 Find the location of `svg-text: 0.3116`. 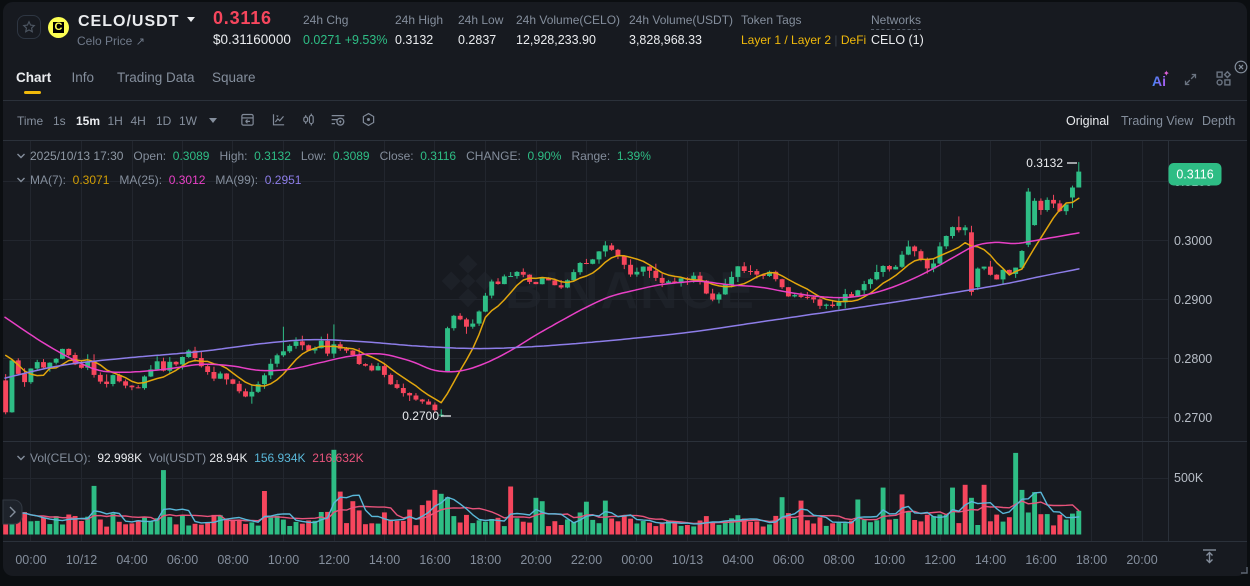

svg-text: 0.3116 is located at coordinates (1194, 175).